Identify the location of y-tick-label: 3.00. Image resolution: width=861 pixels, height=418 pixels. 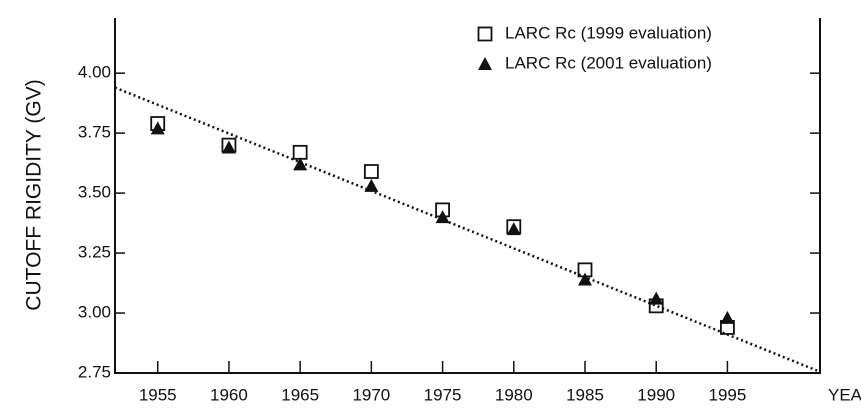
(94, 312).